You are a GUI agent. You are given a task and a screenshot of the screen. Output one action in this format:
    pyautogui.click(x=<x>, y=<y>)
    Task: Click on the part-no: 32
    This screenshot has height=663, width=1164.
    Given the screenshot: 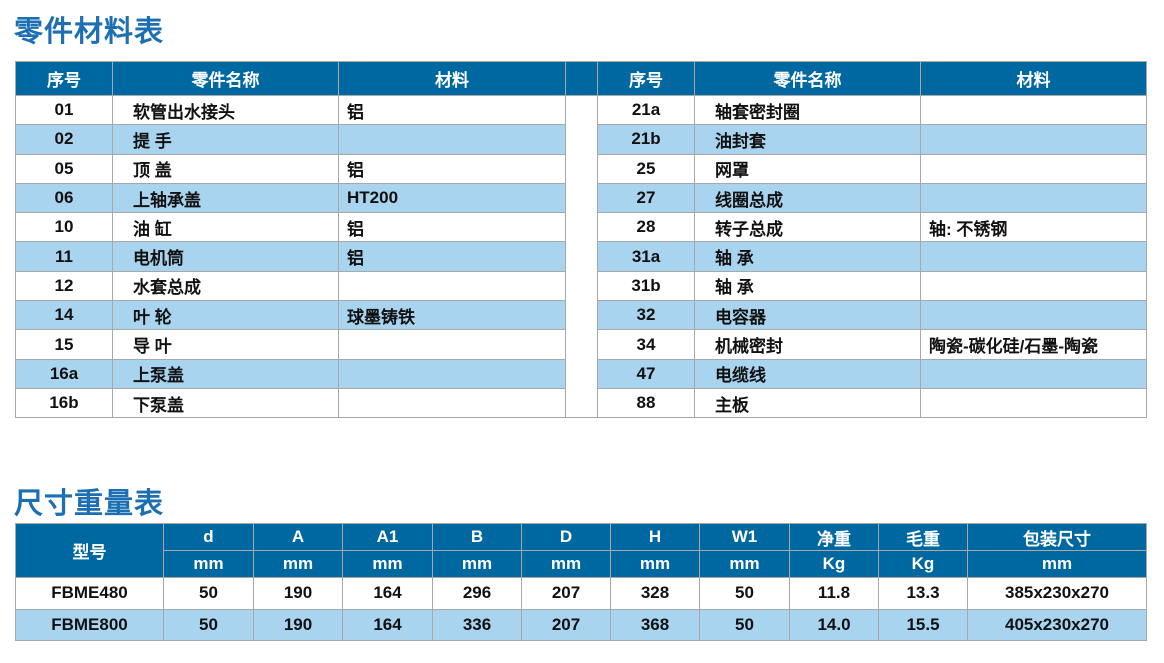 What is the action you would take?
    pyautogui.click(x=646, y=315)
    